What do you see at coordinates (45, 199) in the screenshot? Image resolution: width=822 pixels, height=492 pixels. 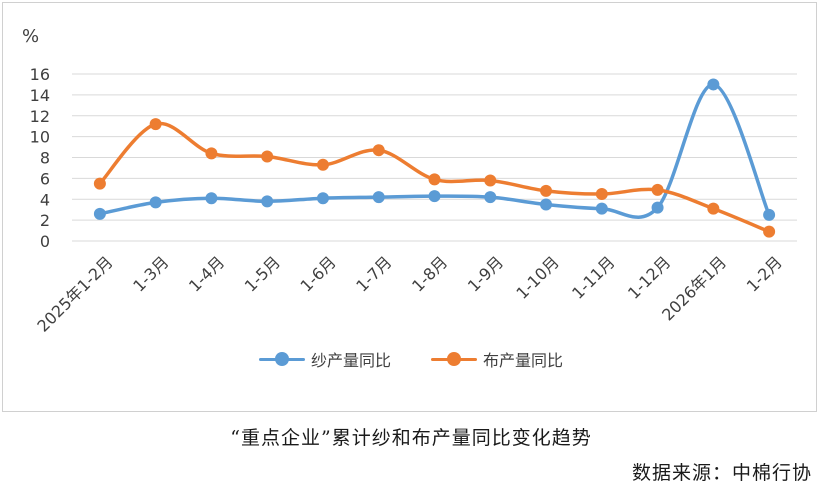 I see `y-tick-label-4: 4` at bounding box center [45, 199].